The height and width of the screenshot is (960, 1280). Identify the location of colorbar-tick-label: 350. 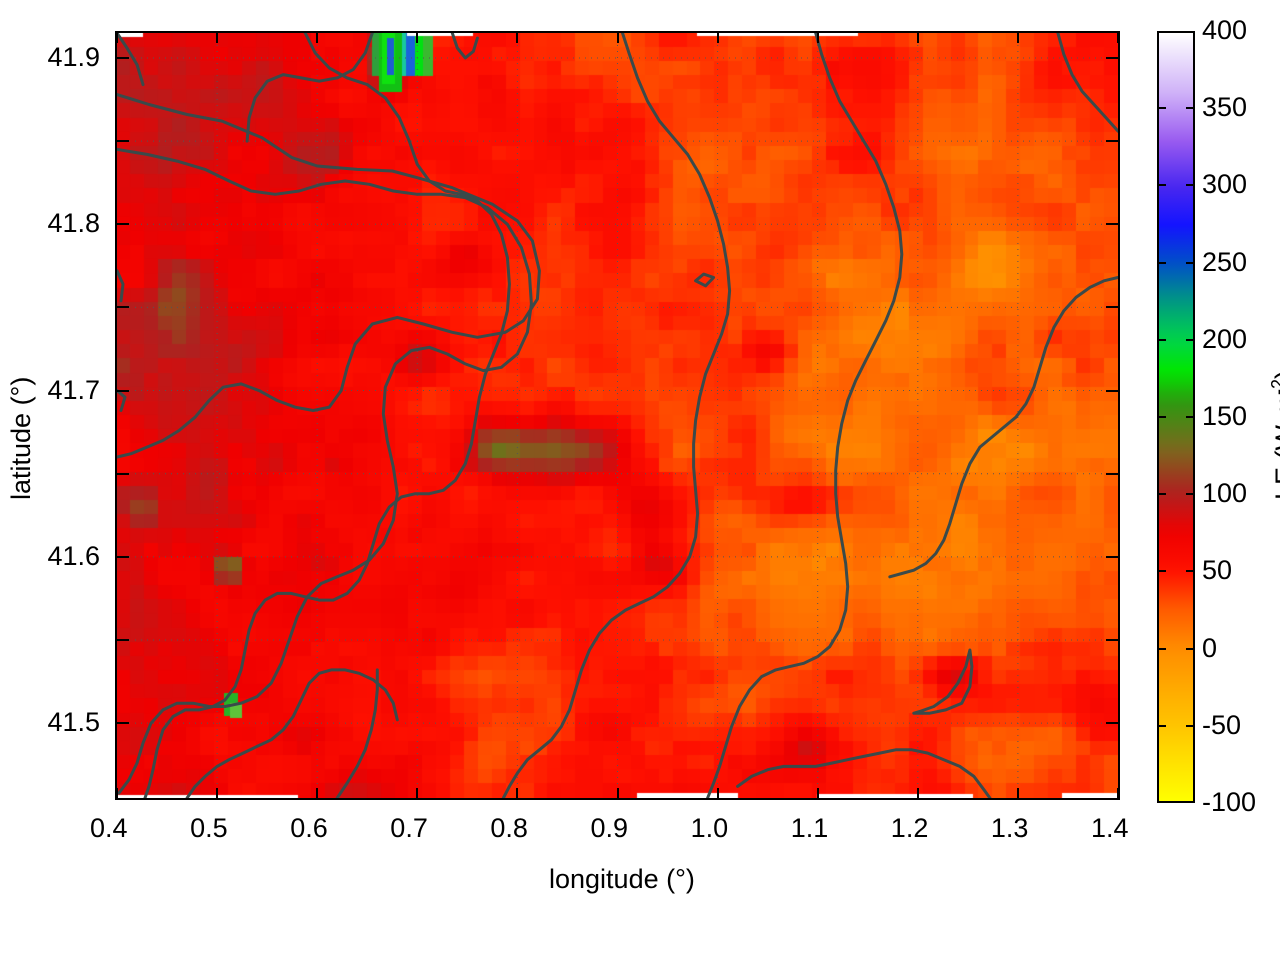
(1225, 107).